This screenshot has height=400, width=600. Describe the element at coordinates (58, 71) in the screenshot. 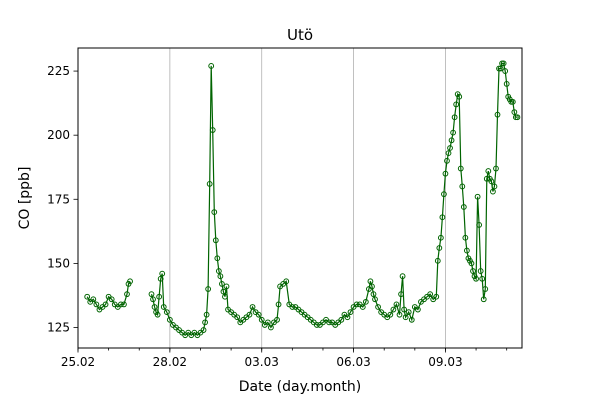

I see `y-tick-label: 225` at that location.